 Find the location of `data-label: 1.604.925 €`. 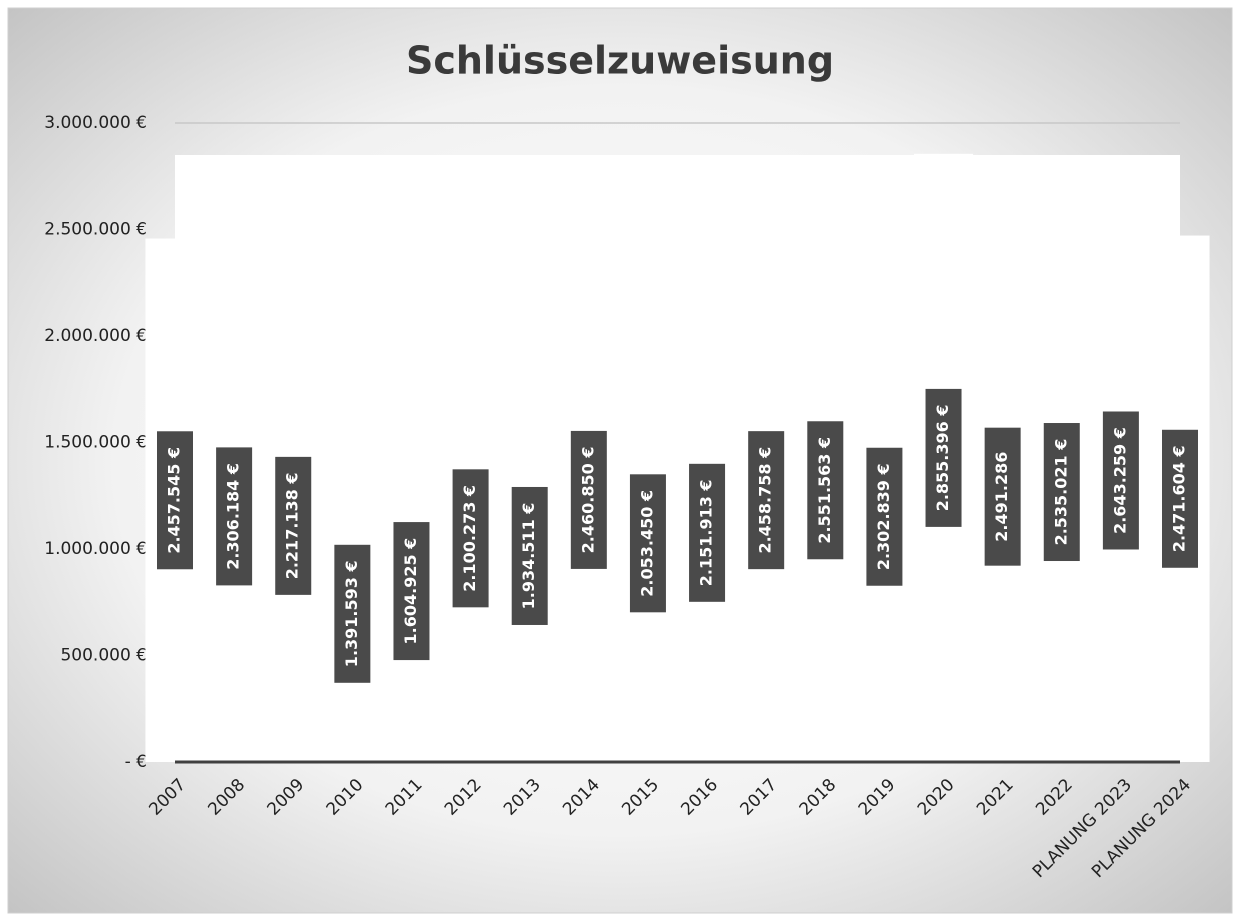

data-label: 1.604.925 € is located at coordinates (410, 591).